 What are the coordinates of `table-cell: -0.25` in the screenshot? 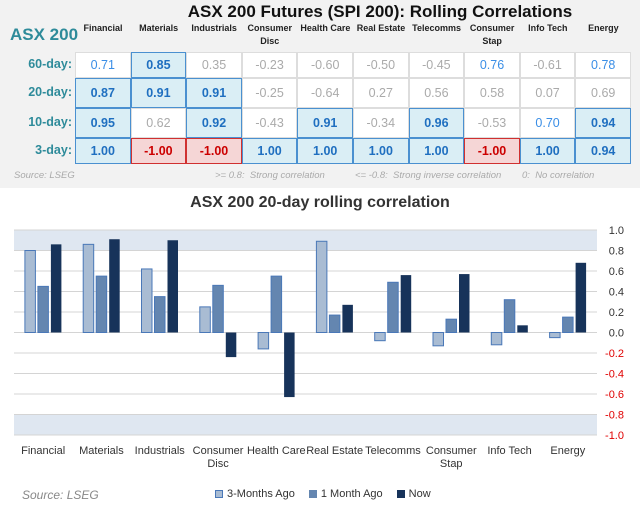 It's located at (269, 93).